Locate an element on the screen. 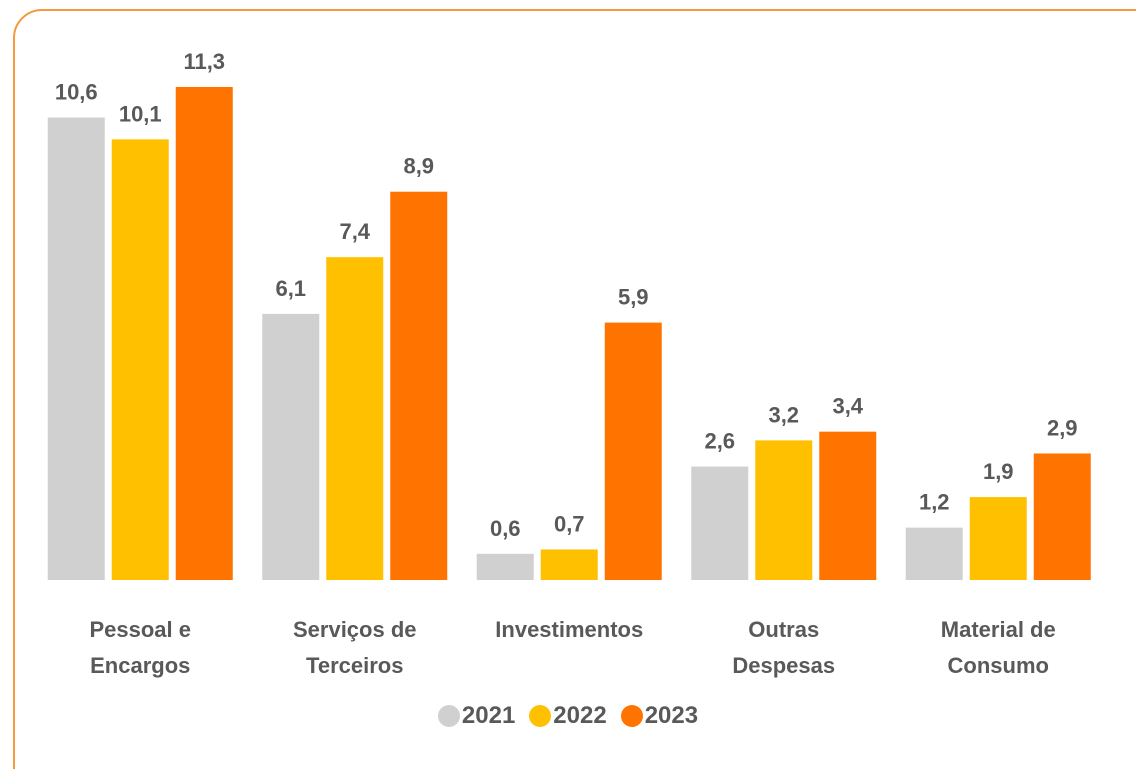 The image size is (1136, 769). value-label: 3,2 is located at coordinates (783, 414).